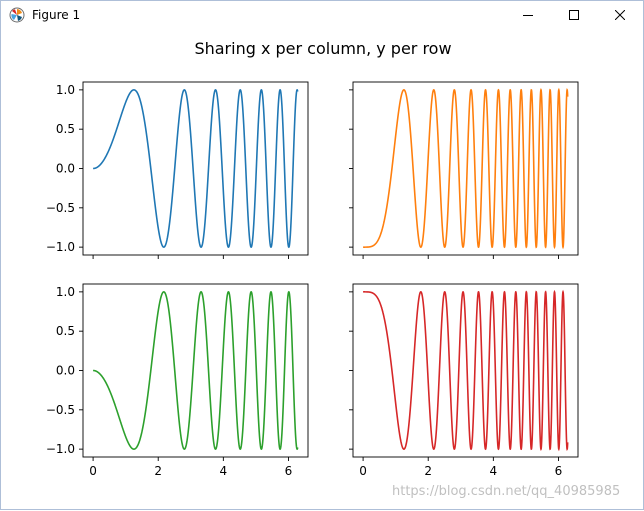 The image size is (644, 511). I want to click on minimize-button, so click(528, 15).